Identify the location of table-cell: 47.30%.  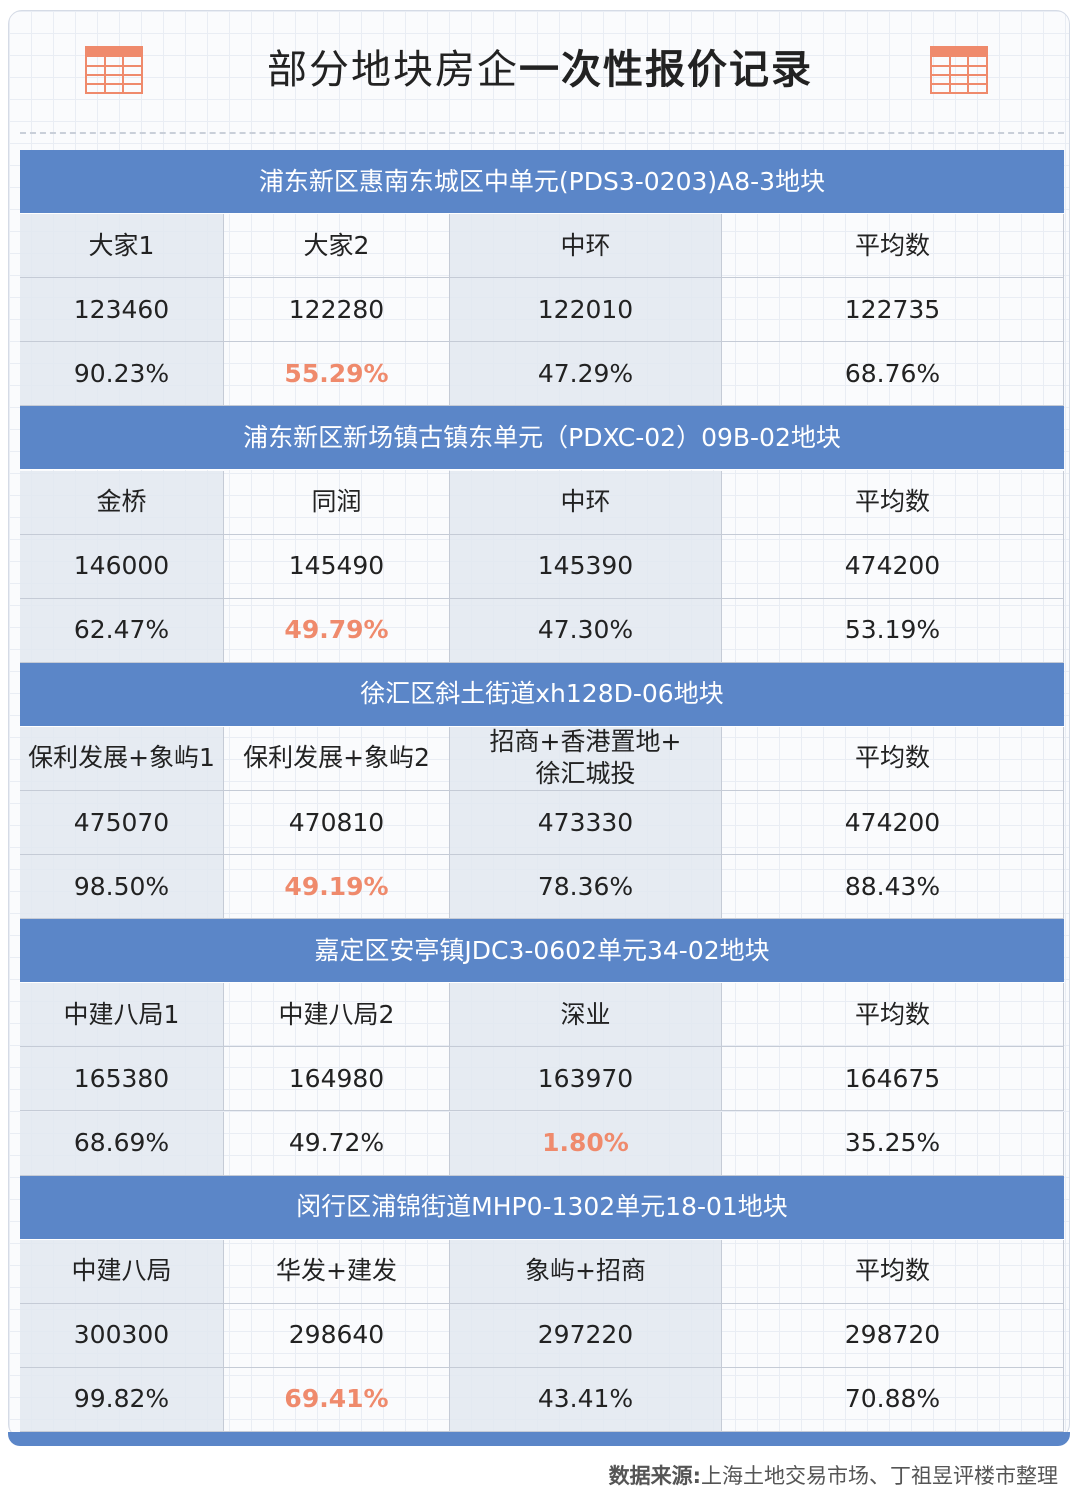
(586, 630).